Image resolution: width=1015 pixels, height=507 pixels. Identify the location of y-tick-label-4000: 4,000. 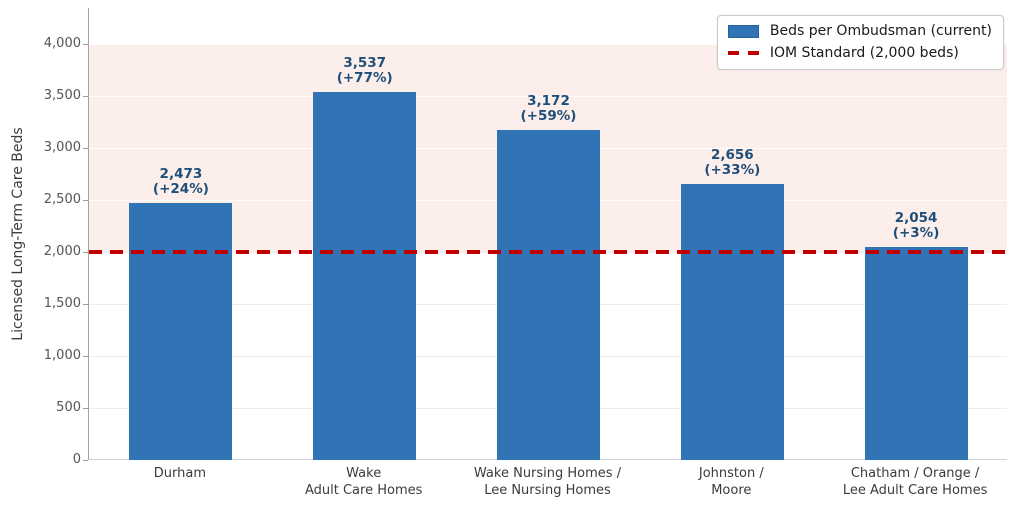
(62, 44).